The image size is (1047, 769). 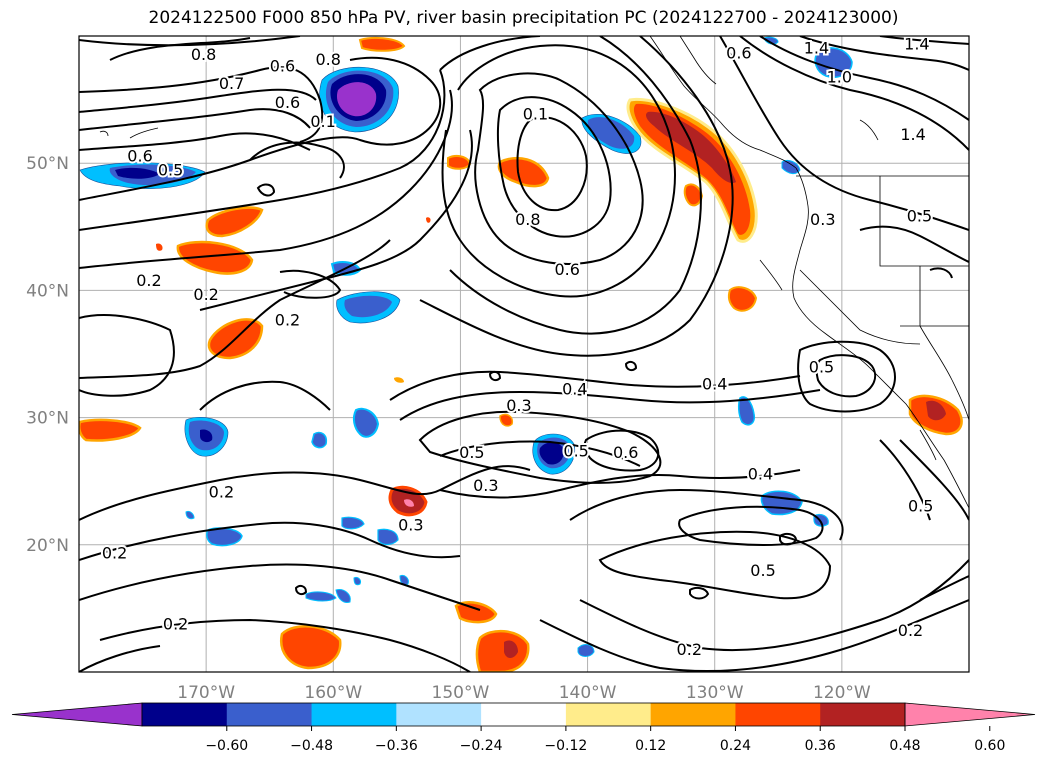 I want to click on lon-tick-label: 120°W, so click(x=842, y=693).